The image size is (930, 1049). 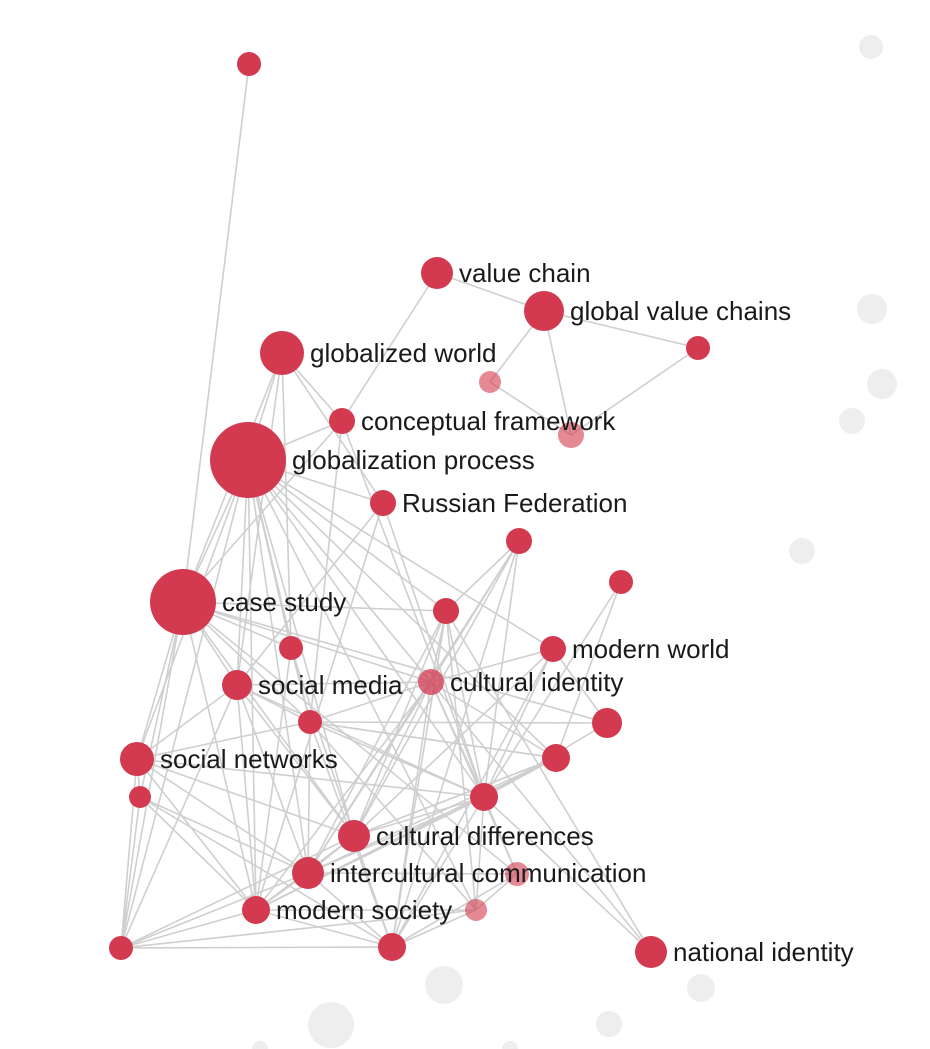 I want to click on node-icR, so click(x=517, y=874).